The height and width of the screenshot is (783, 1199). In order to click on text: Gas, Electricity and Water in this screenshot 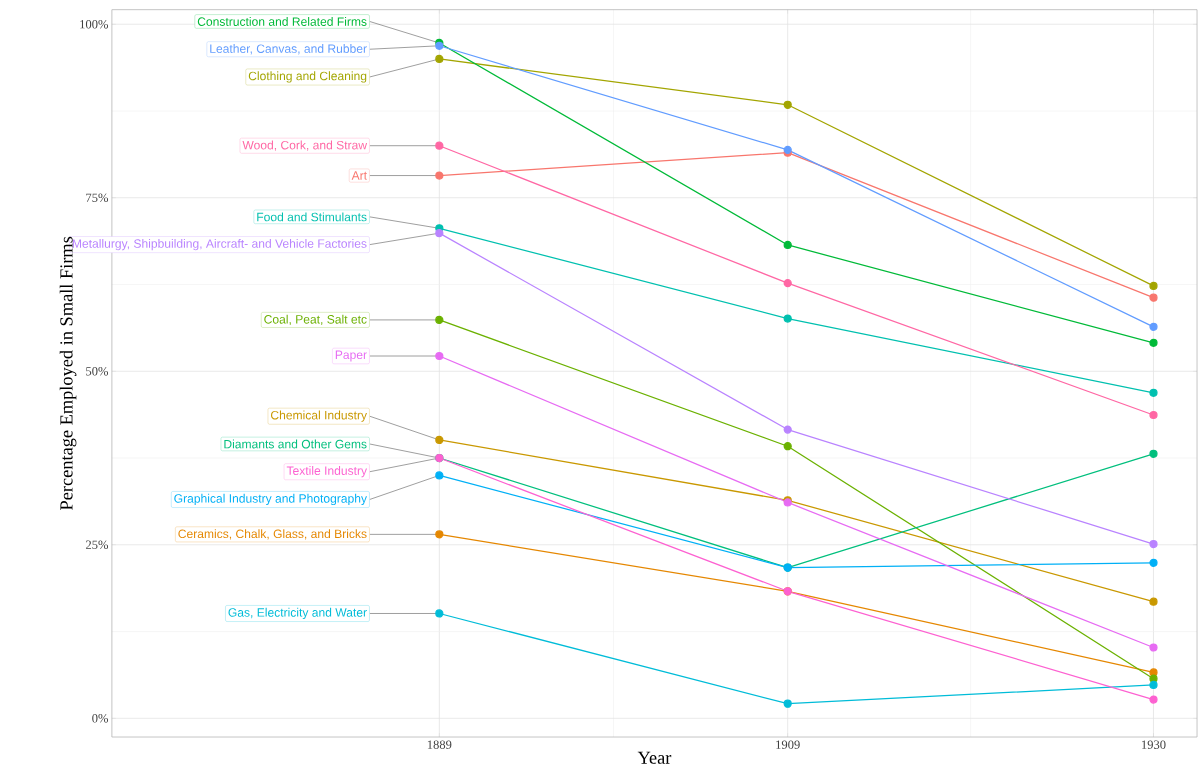, I will do `click(297, 614)`.